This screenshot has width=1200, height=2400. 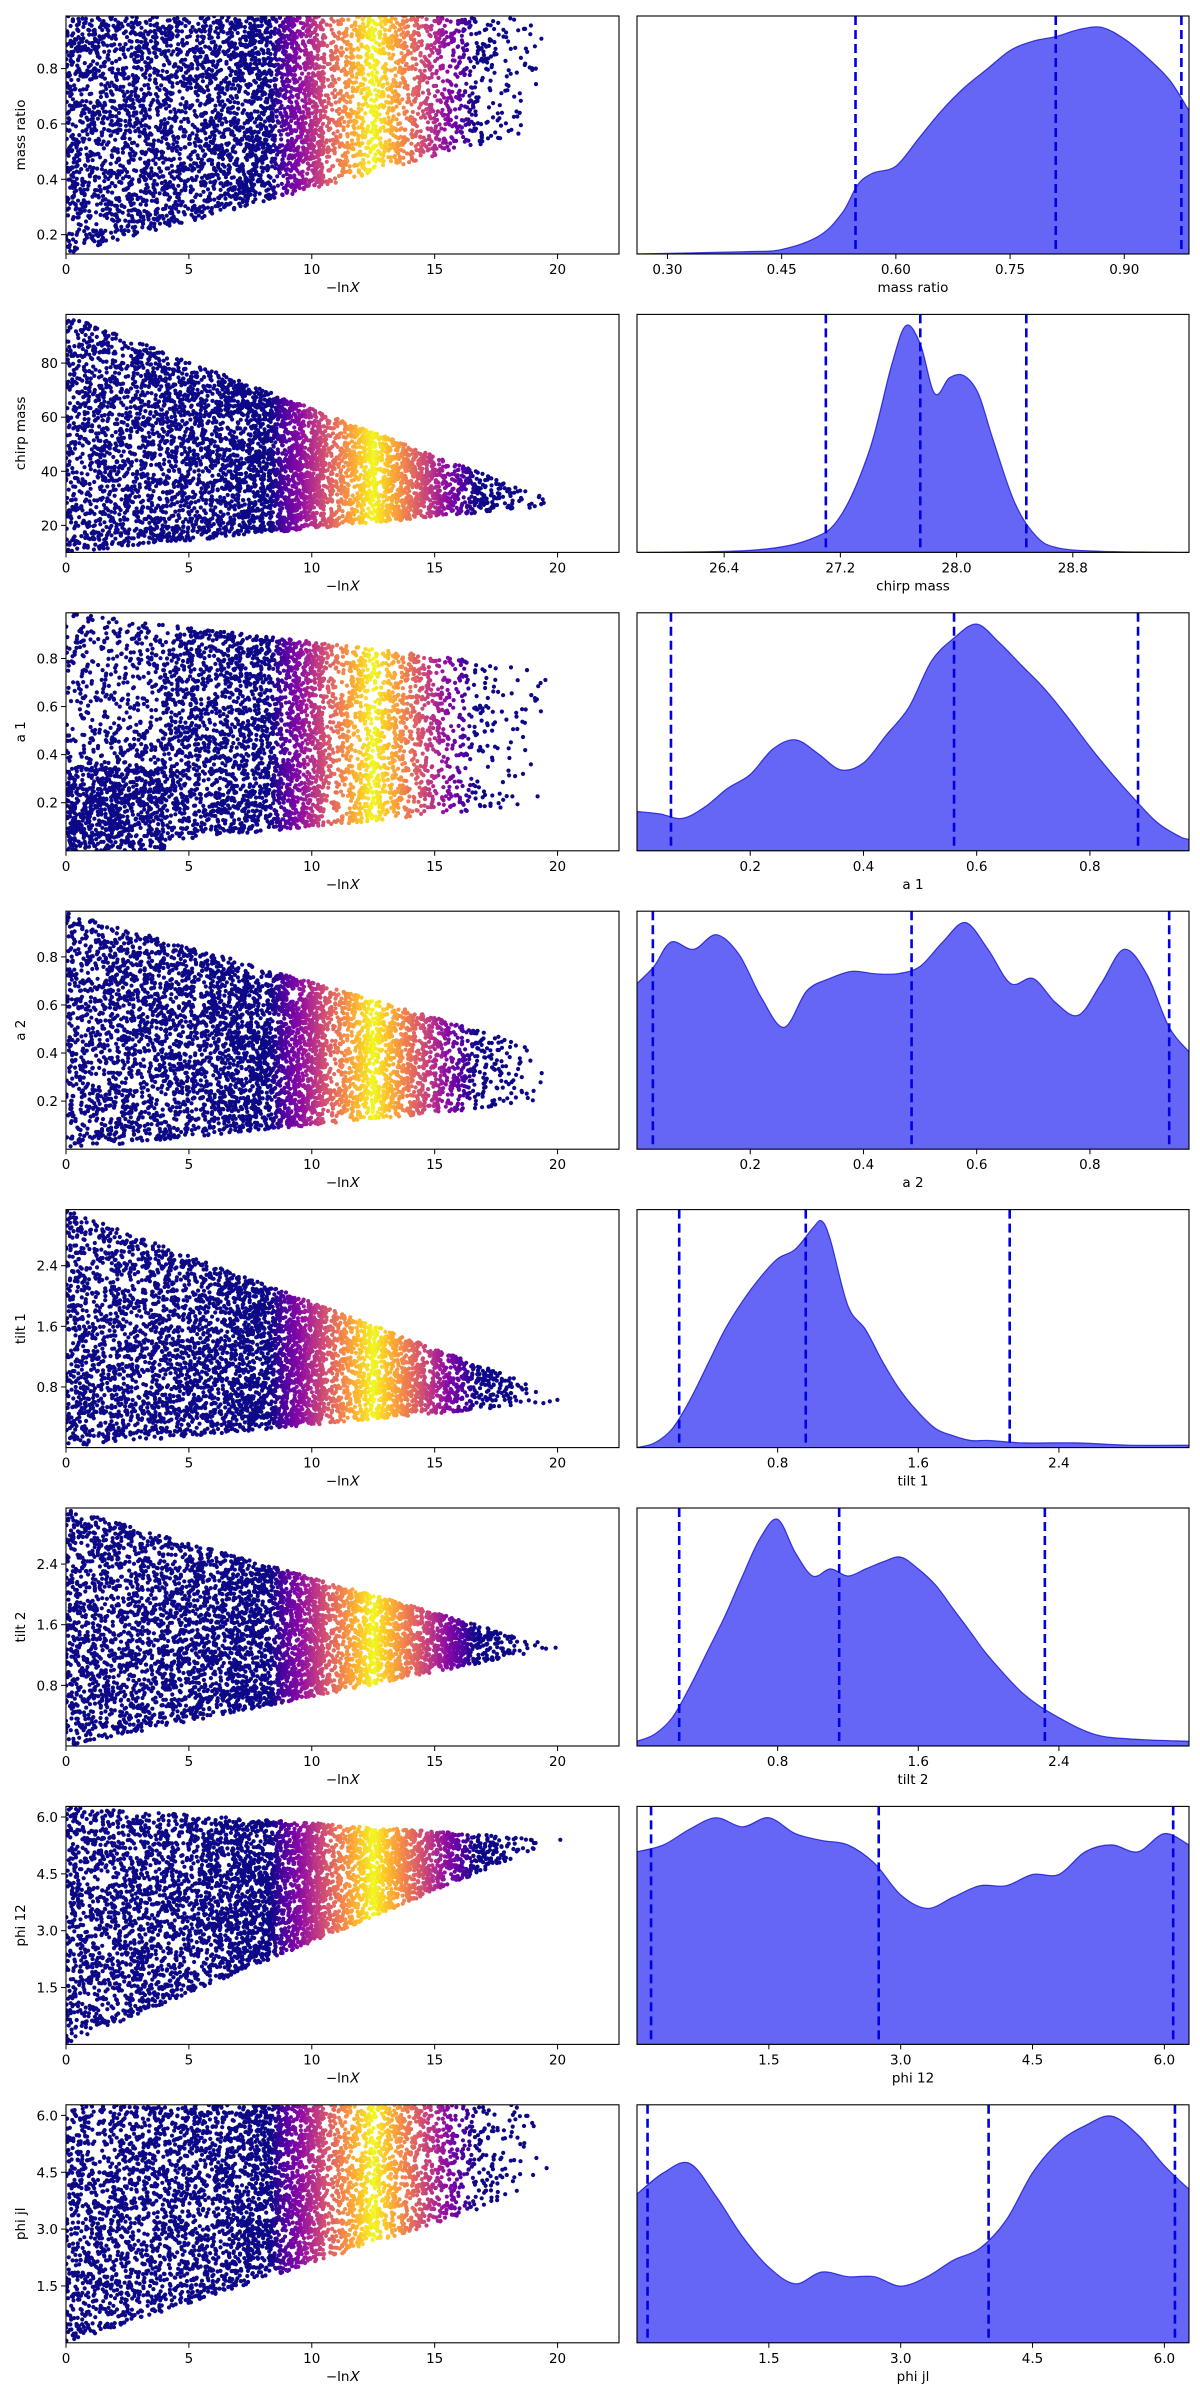 I want to click on scatter-6-xtick-label-3: 15, so click(x=434, y=2060).